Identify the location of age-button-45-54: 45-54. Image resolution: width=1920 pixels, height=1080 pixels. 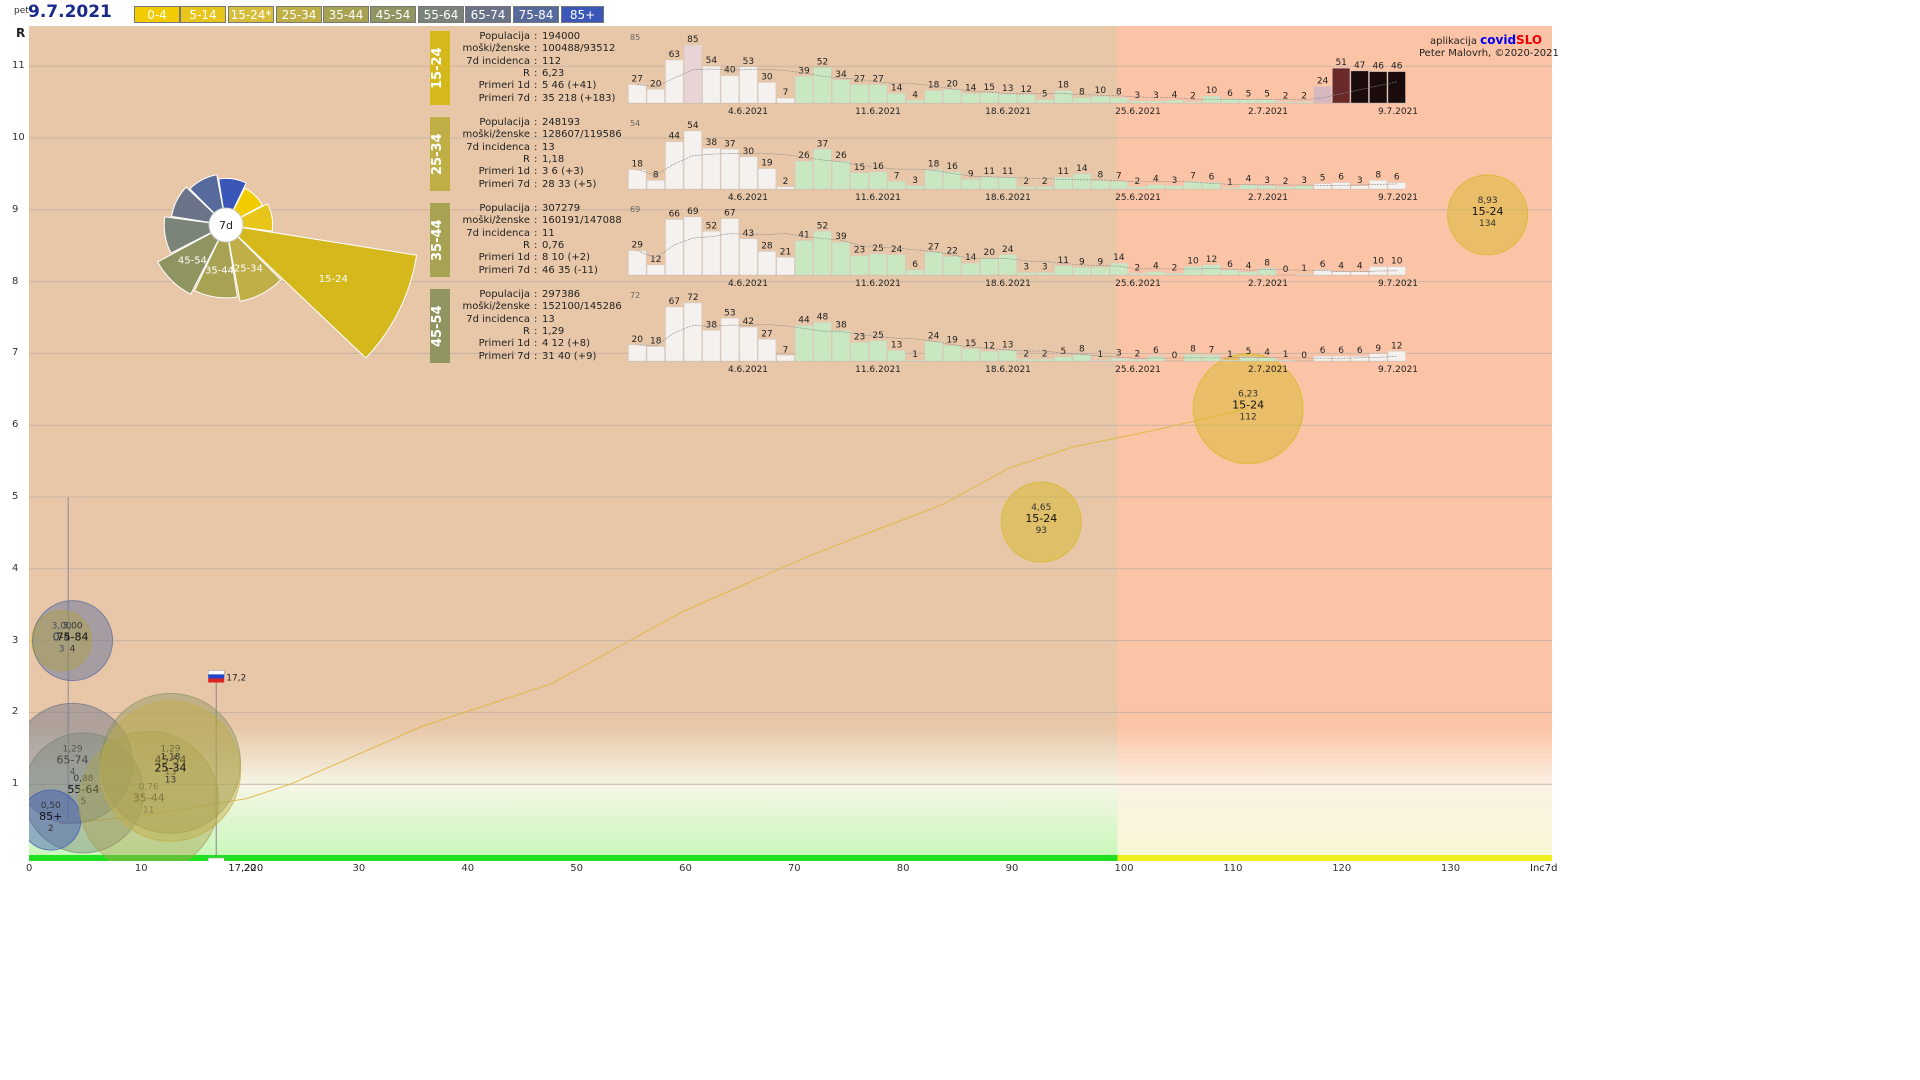
(393, 14).